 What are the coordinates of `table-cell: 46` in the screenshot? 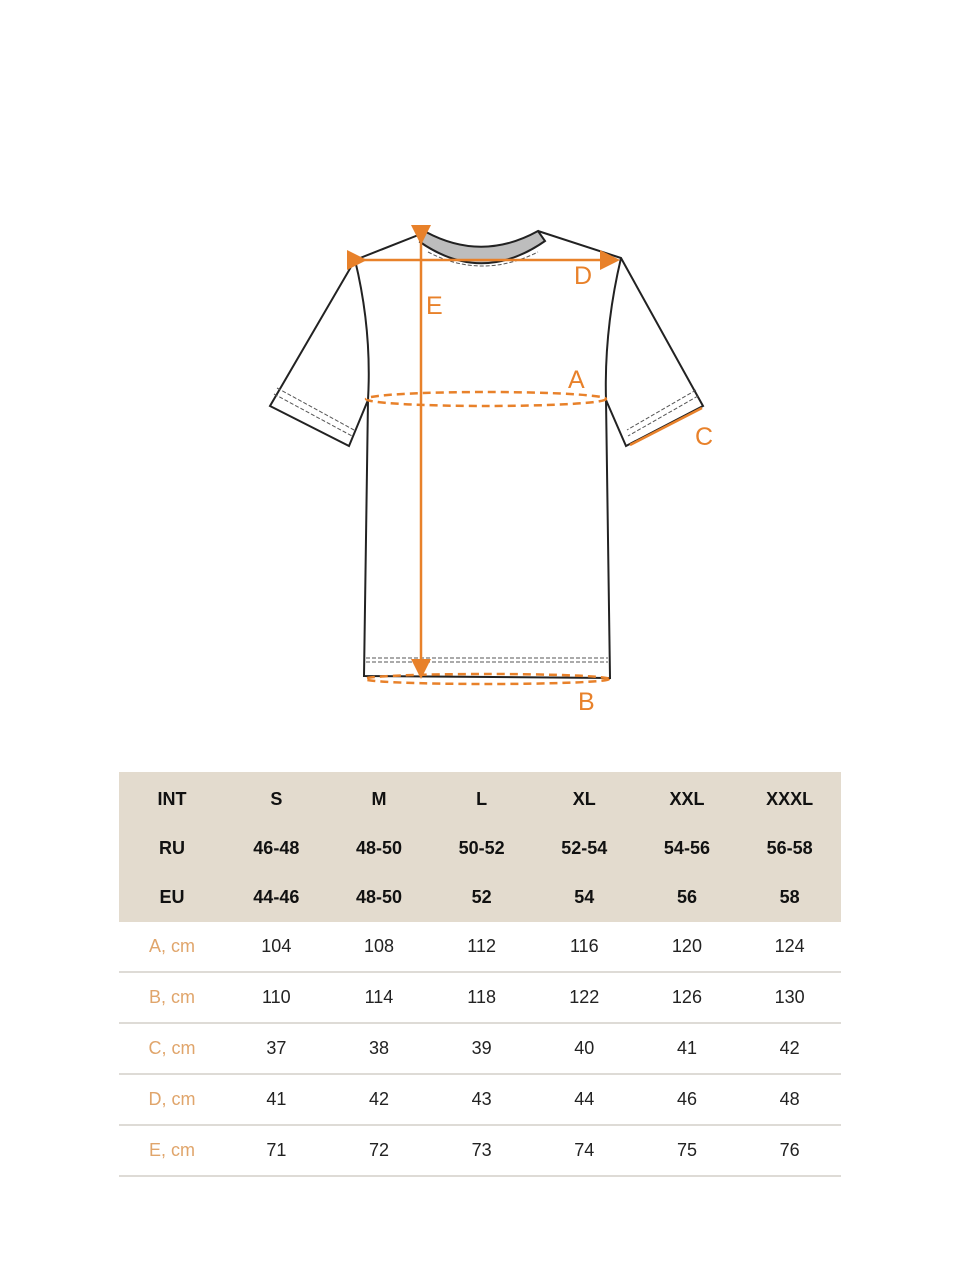 It's located at (687, 1100).